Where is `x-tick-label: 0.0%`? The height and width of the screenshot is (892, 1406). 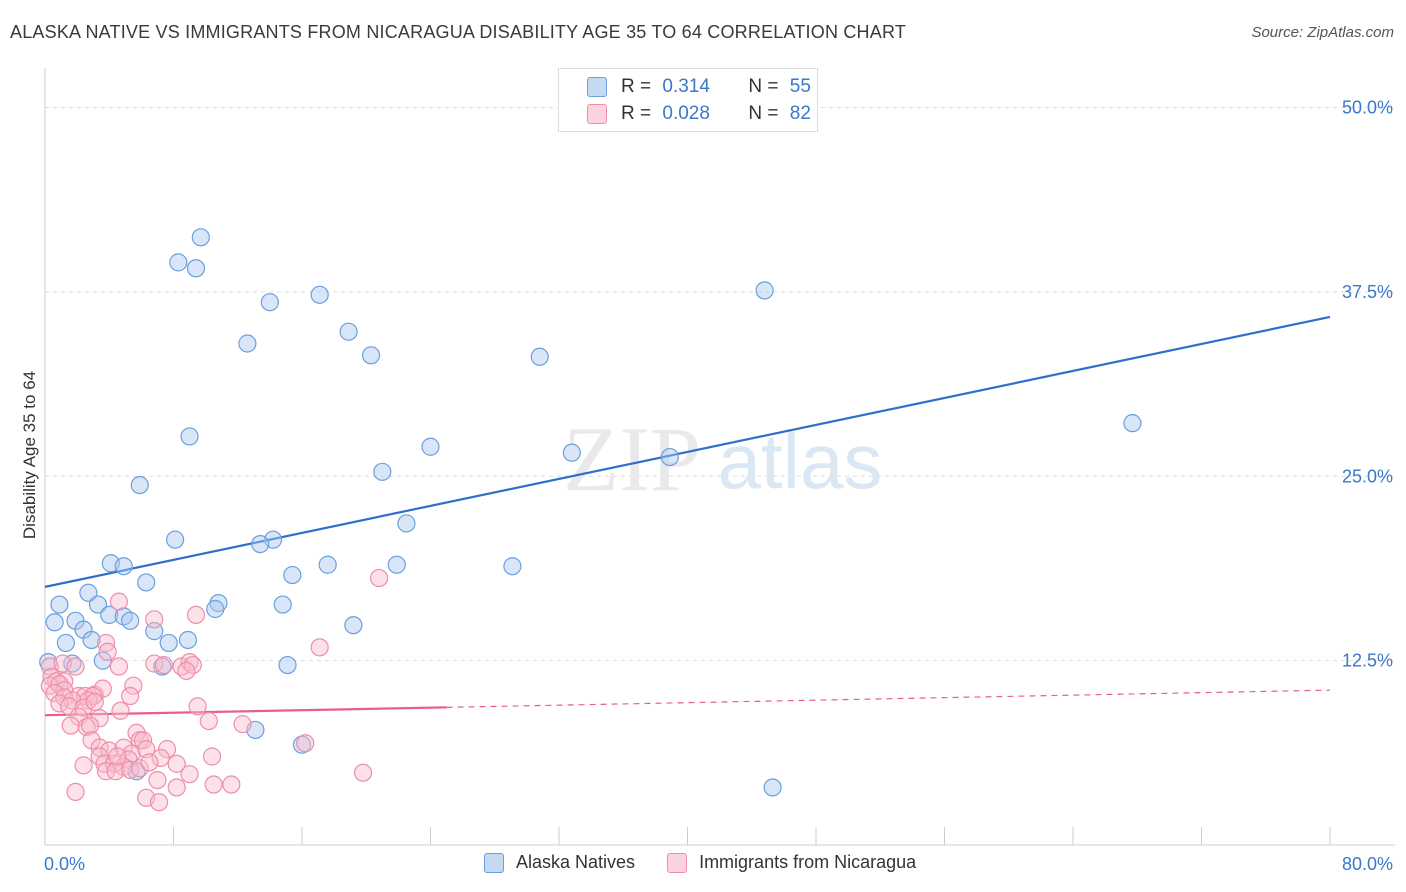
x-tick-label: 0.0% is located at coordinates (64, 864).